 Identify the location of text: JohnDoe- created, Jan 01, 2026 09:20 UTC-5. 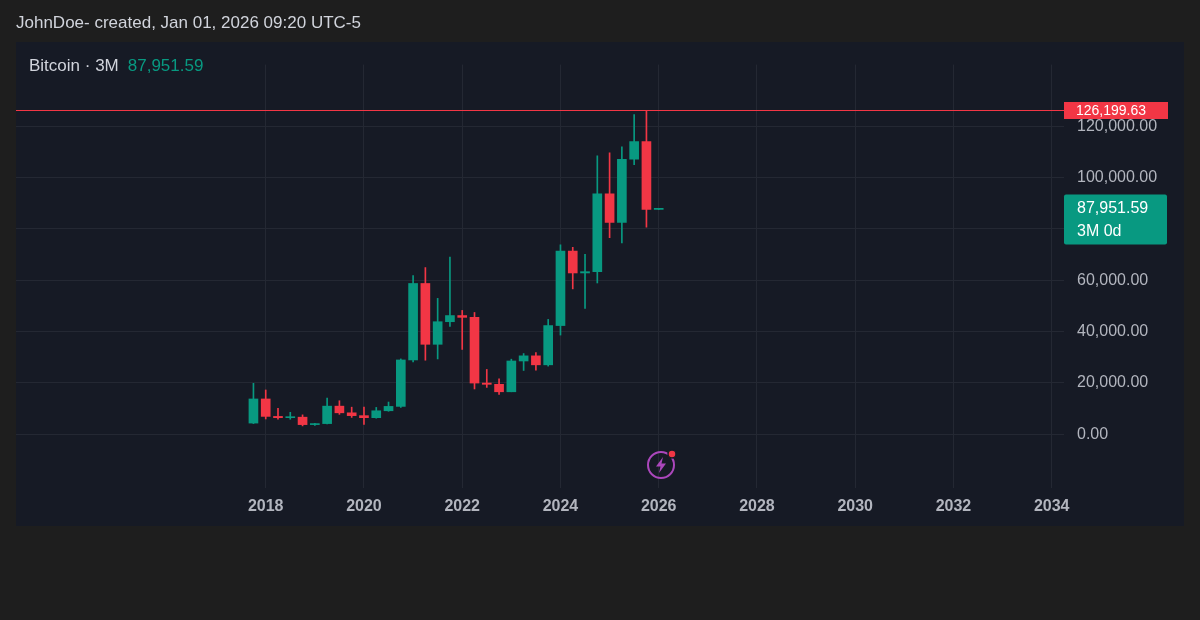
(188, 23).